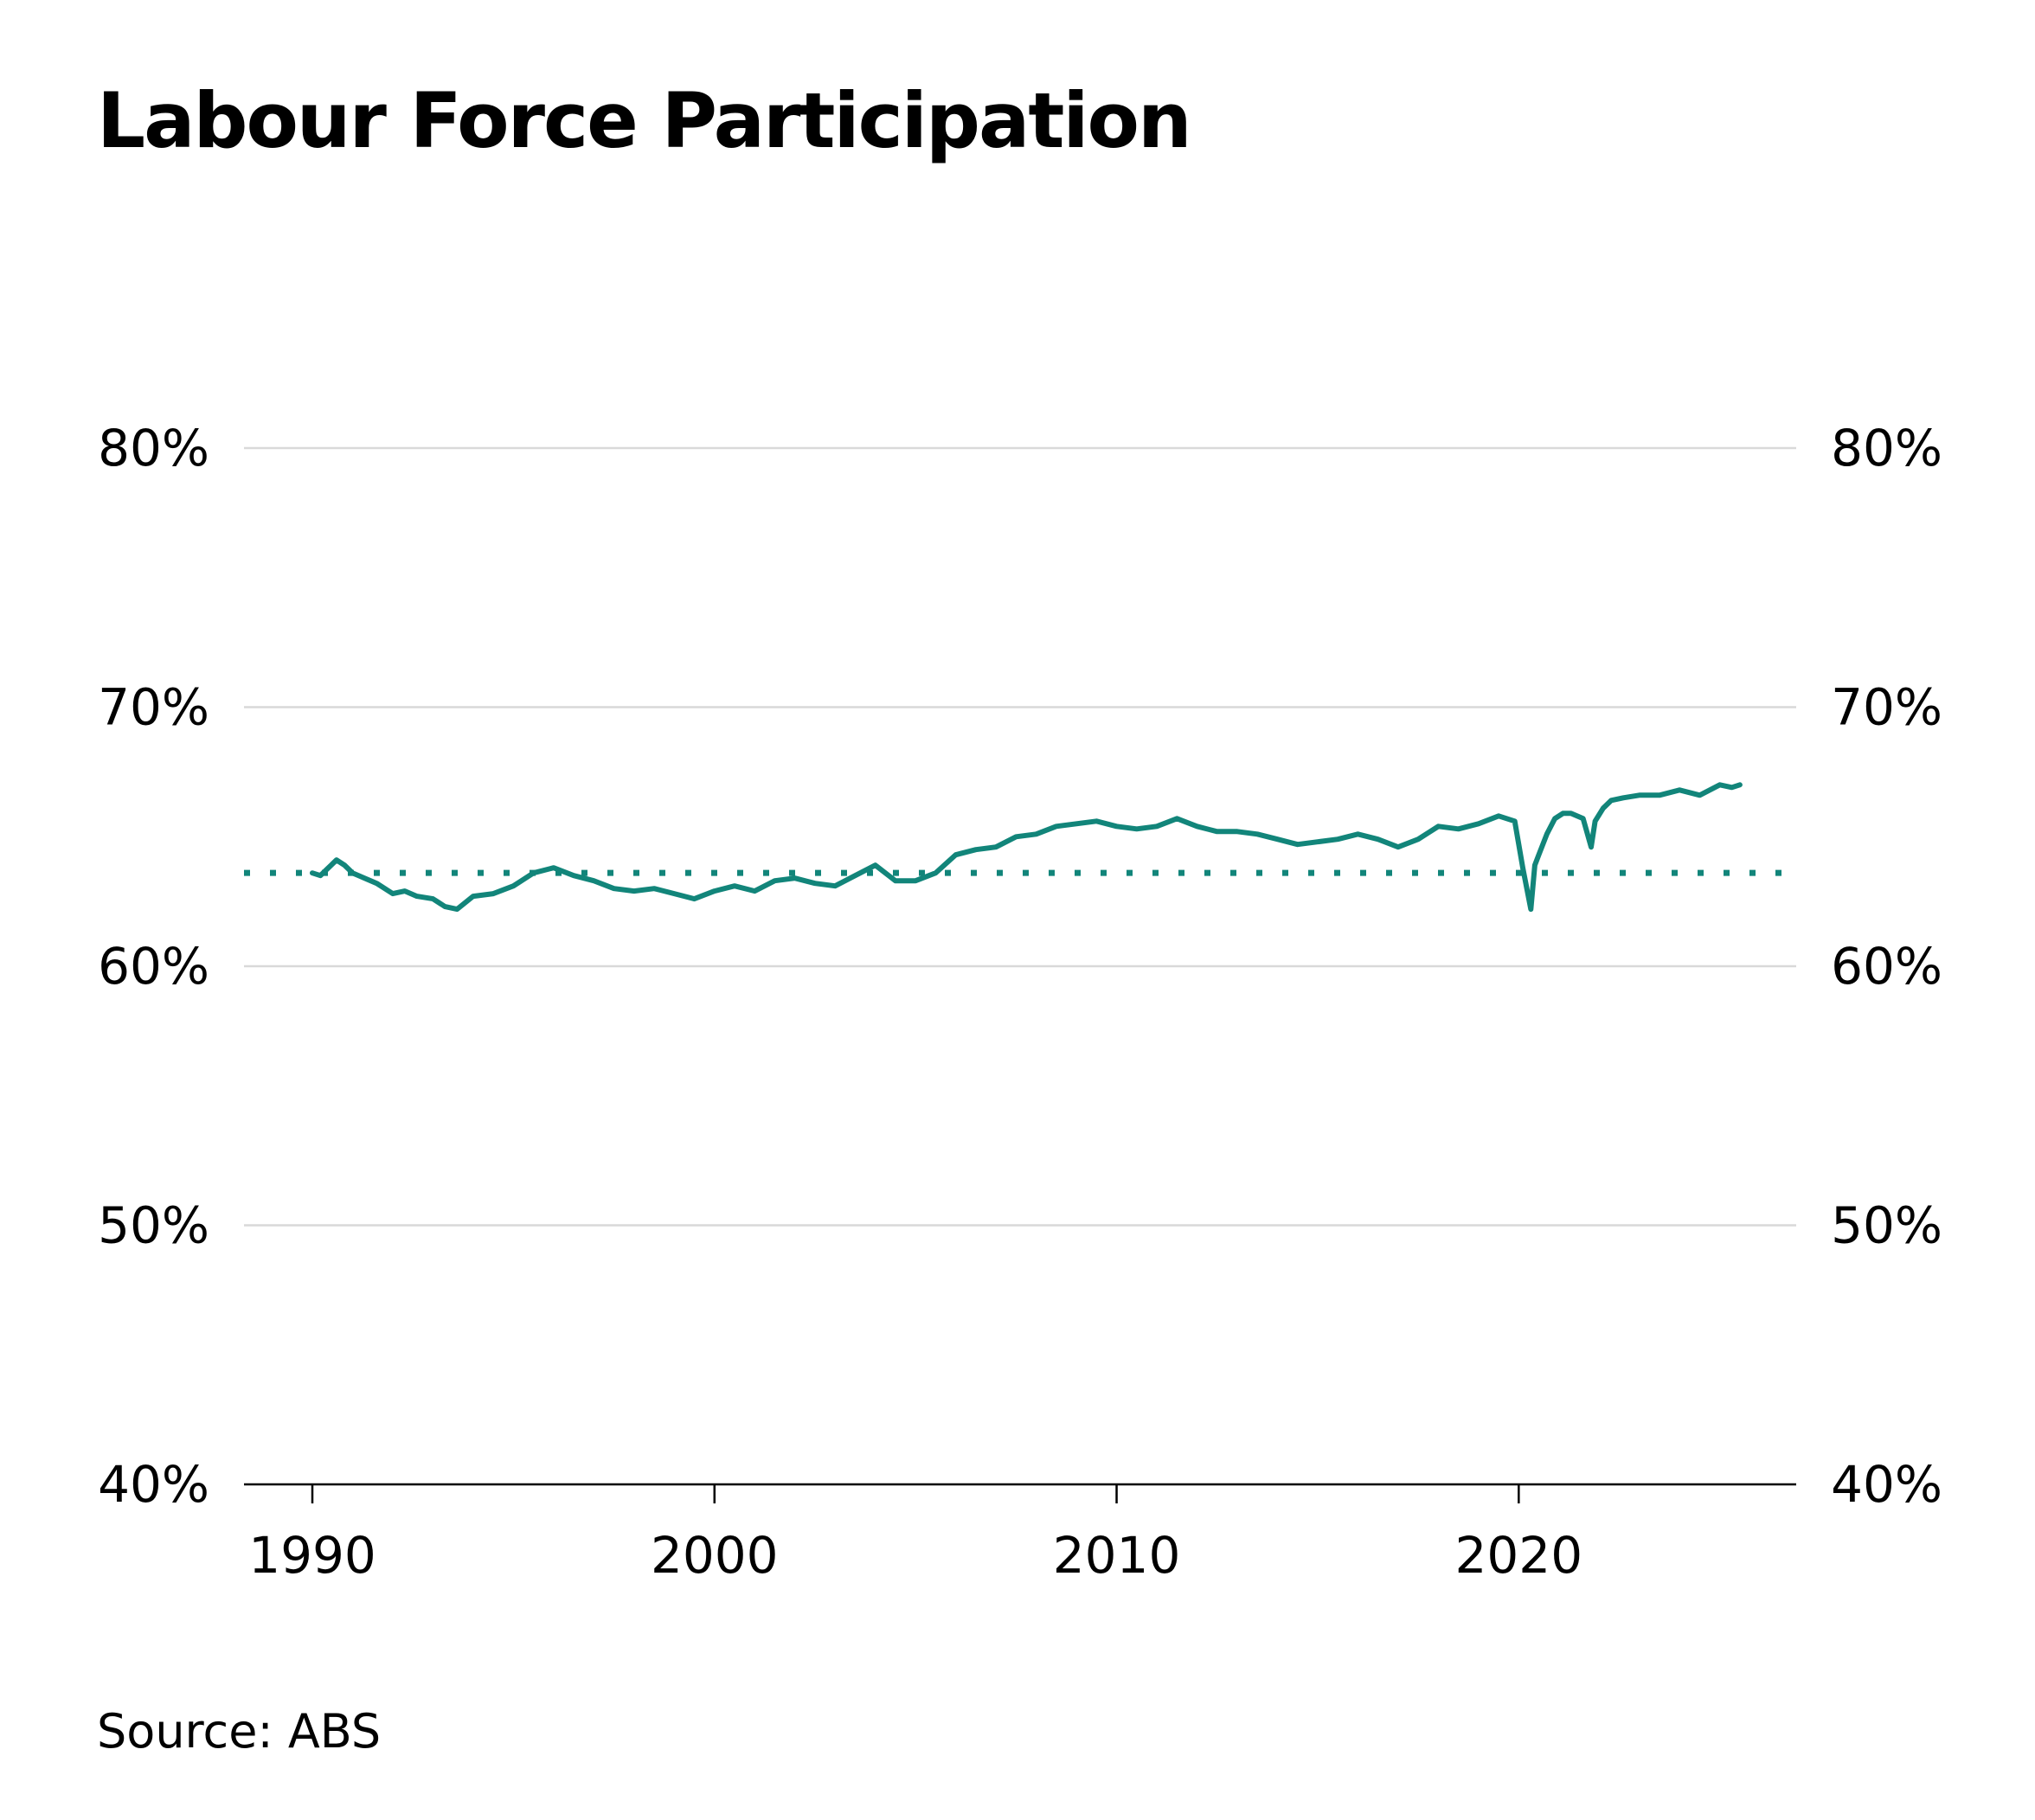 This screenshot has height=1820, width=2035. What do you see at coordinates (1886, 707) in the screenshot?
I see `y-tick-label-right: 70%` at bounding box center [1886, 707].